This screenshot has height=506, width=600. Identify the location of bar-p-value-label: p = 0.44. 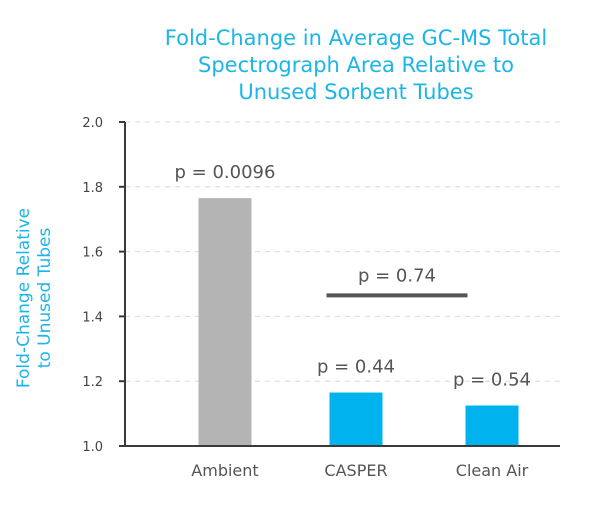
(356, 367).